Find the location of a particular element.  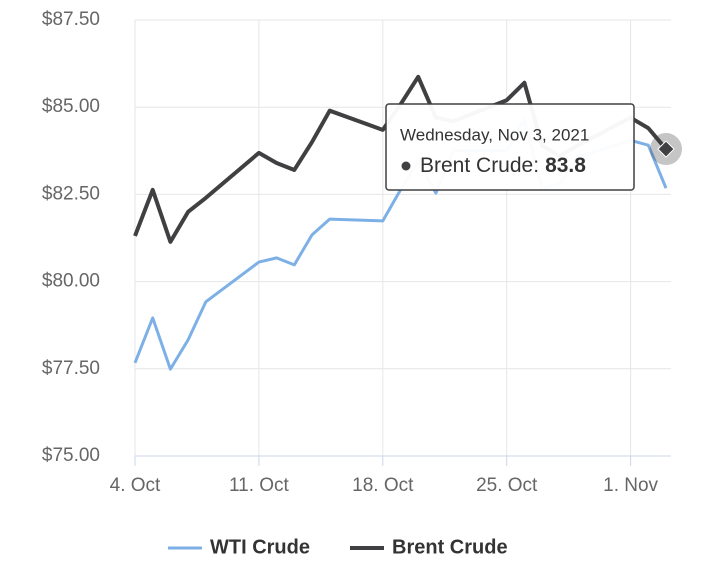

x-tick-label: 1. Nov is located at coordinates (630, 485).